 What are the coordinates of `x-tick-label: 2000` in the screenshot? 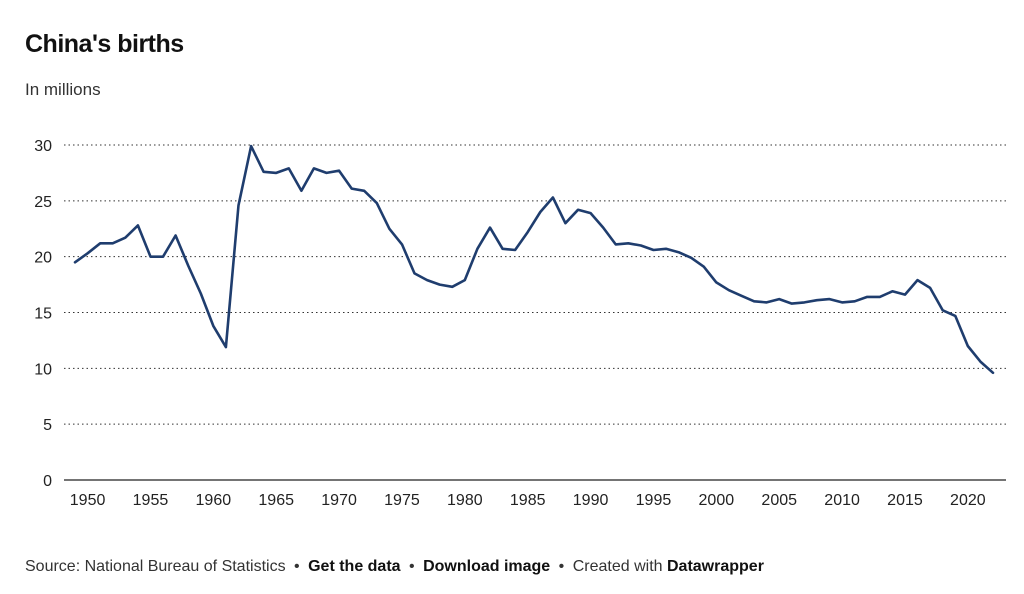 It's located at (717, 500).